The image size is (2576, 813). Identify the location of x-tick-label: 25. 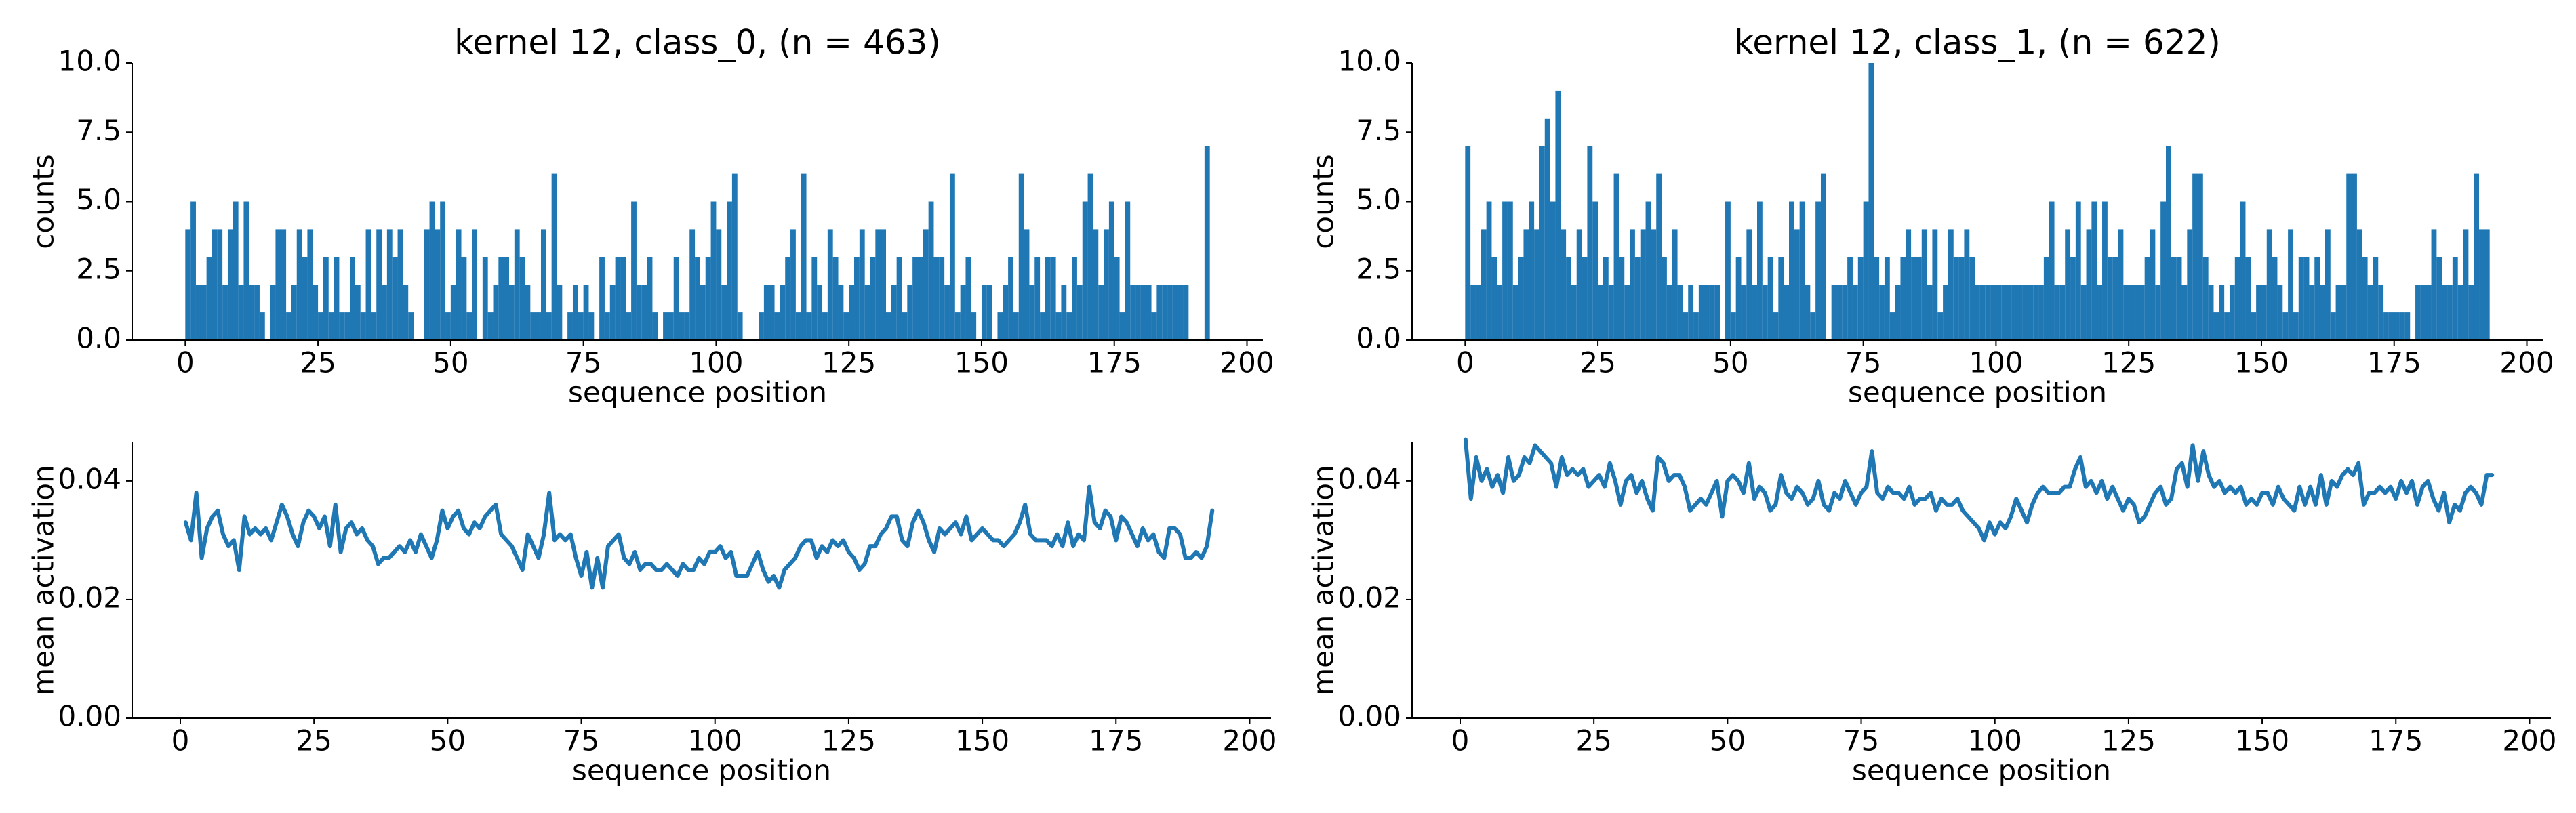
(318, 362).